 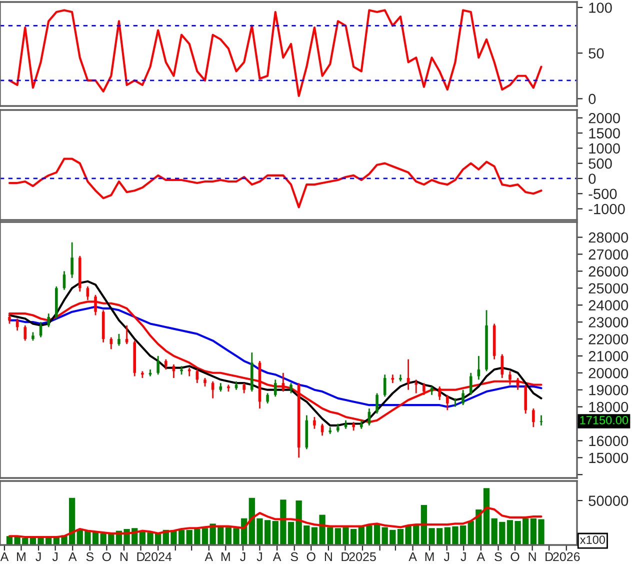 I want to click on y-tick-label: 50000, so click(x=608, y=501).